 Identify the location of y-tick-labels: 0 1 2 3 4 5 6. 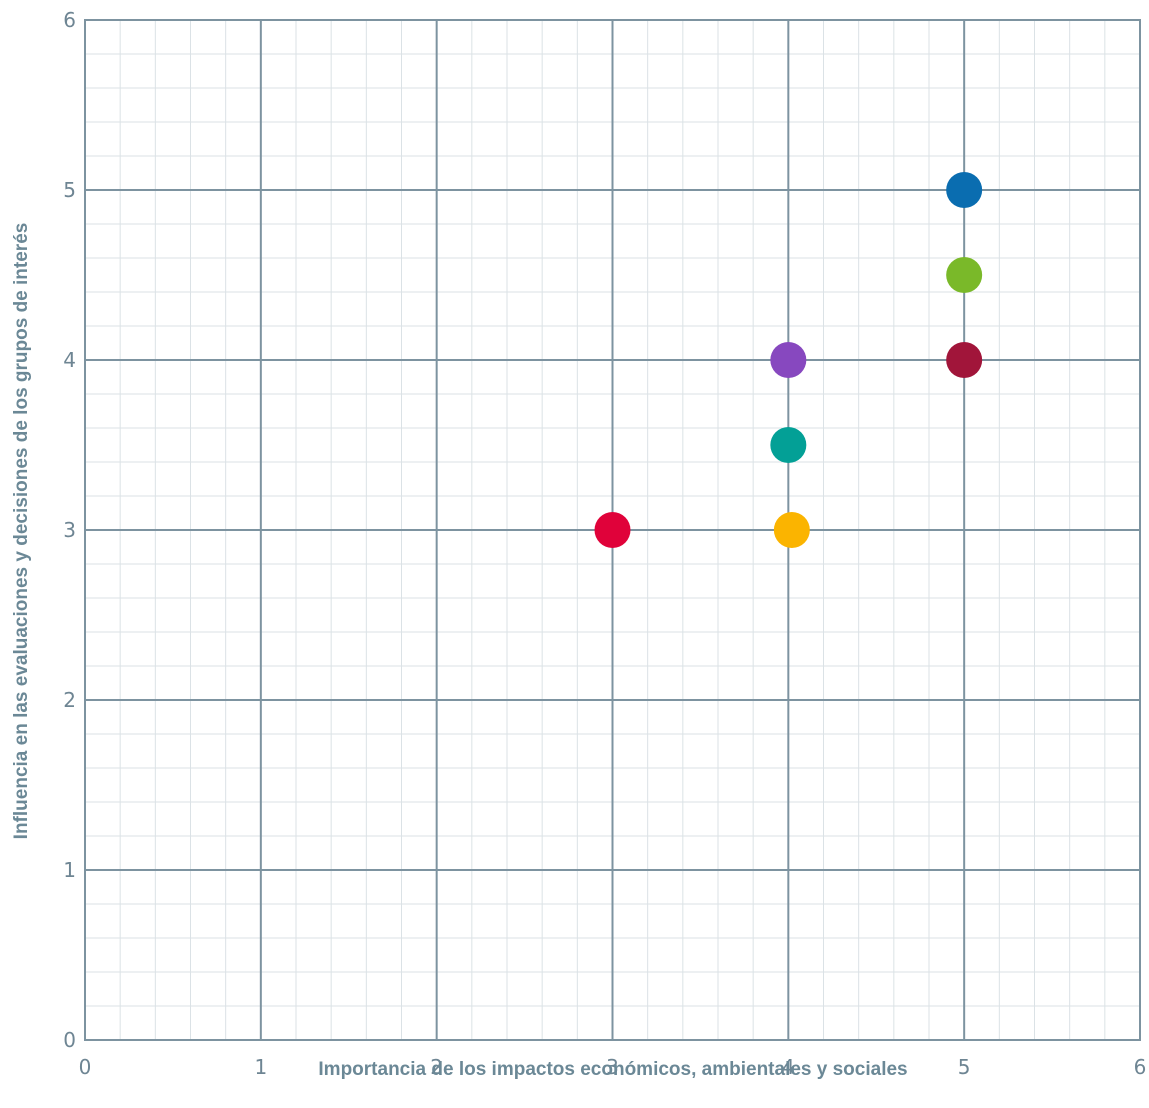
(69, 530).